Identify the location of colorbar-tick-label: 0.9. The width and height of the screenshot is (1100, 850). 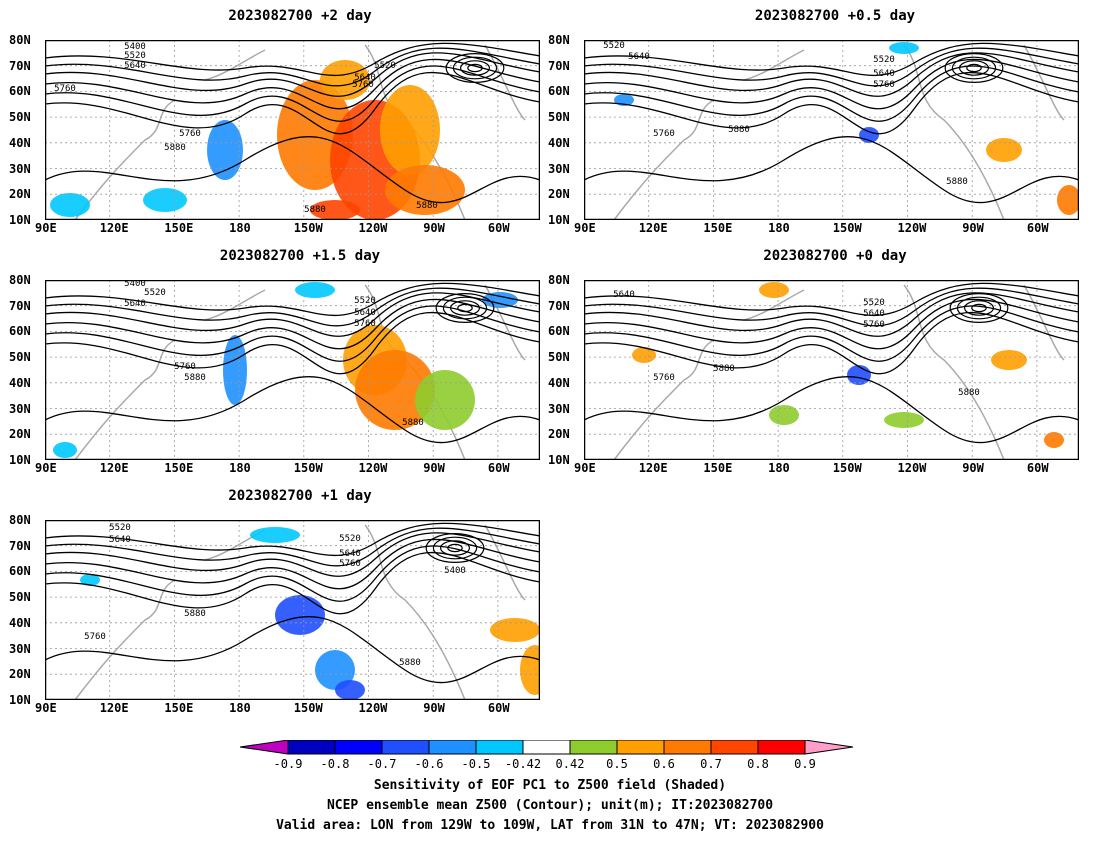
(805, 764).